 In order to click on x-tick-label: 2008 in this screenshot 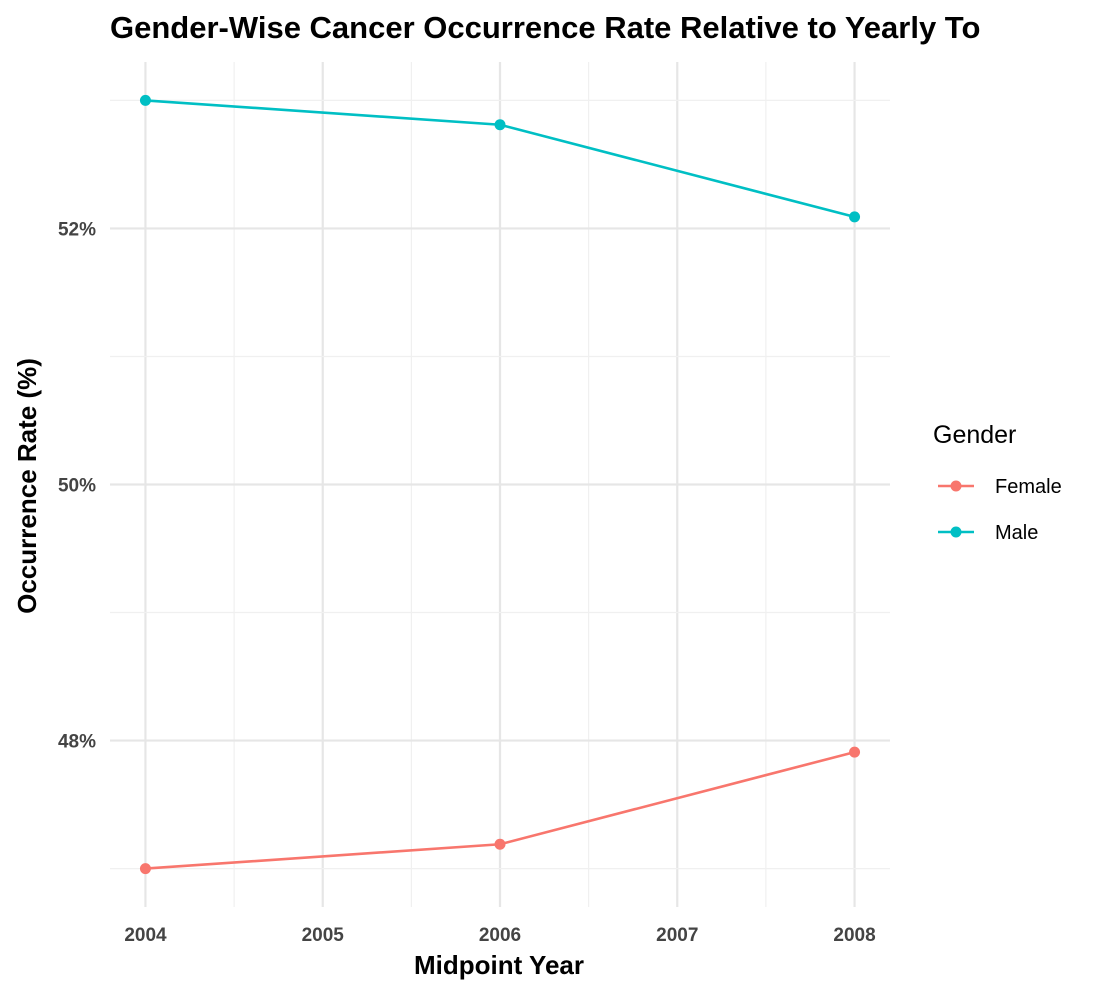, I will do `click(854, 935)`.